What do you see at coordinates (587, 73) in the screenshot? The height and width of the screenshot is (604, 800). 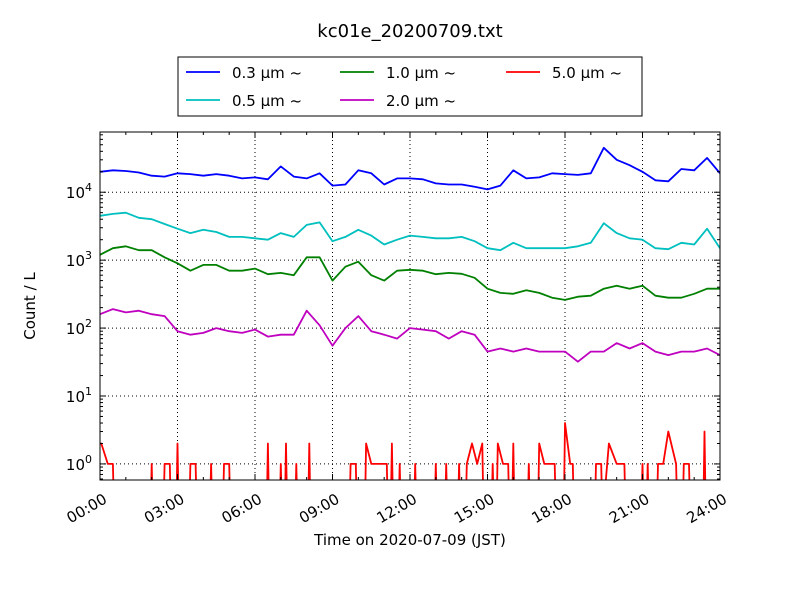 I see `legend-label: 5.0 μm ~` at bounding box center [587, 73].